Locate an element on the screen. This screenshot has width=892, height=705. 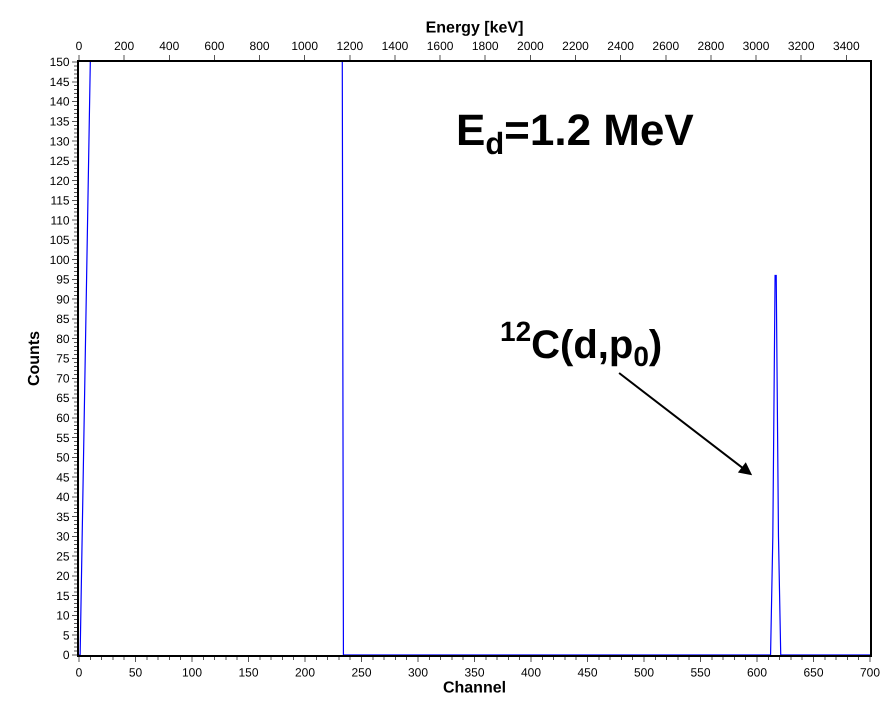
y-axis-title: Counts is located at coordinates (34, 358).